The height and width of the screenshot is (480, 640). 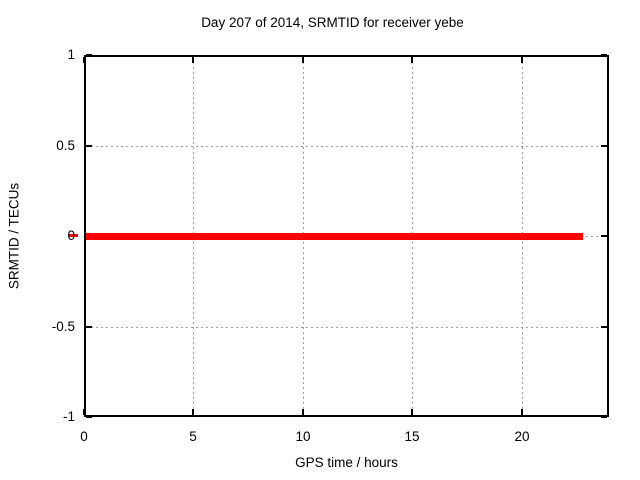 I want to click on y-tick-label: 0, so click(x=71, y=235).